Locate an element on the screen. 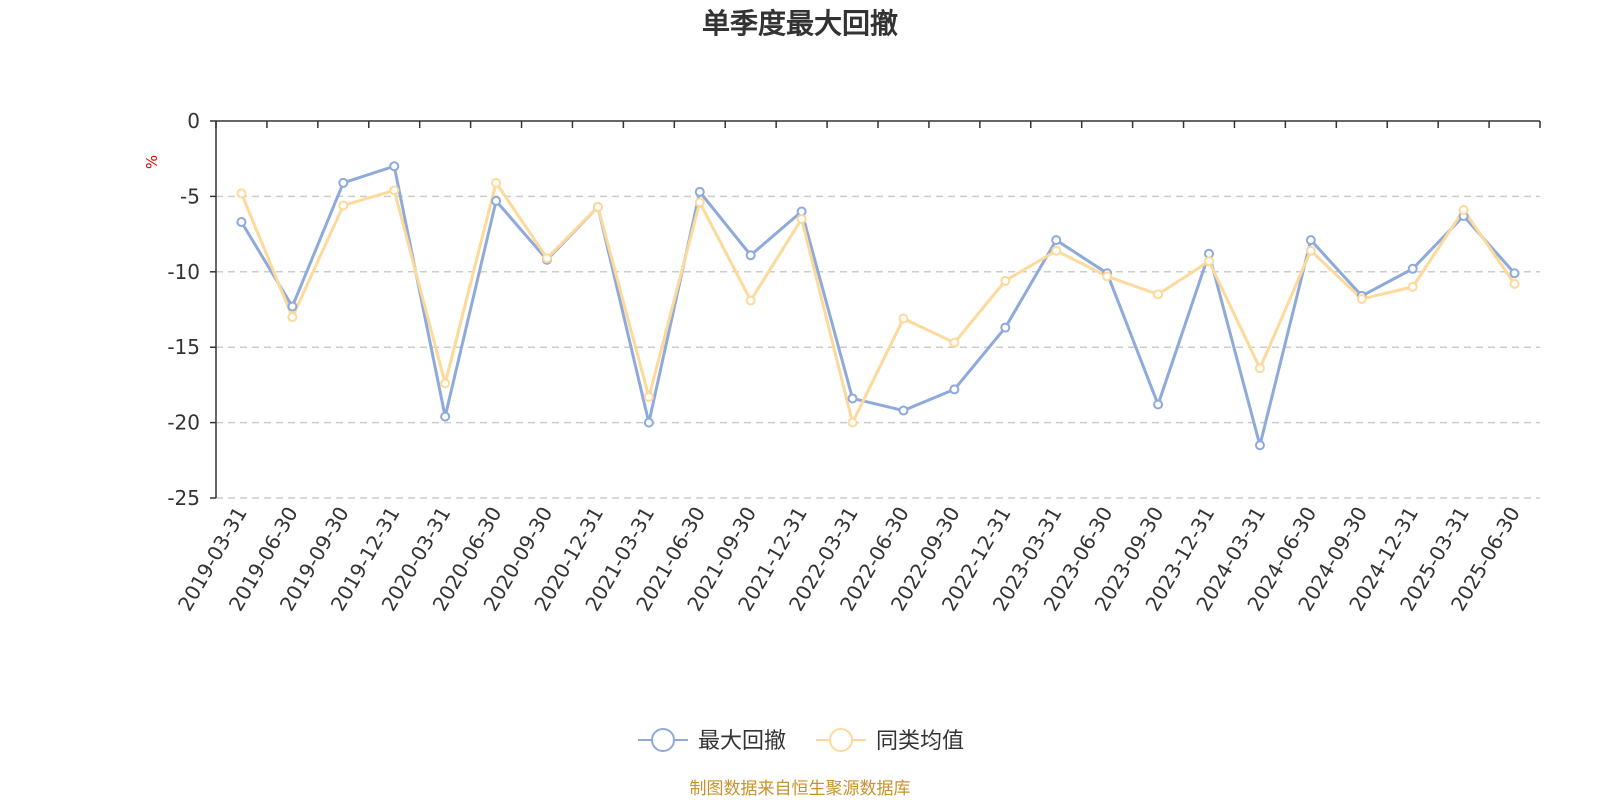 The image size is (1600, 800). y-tick-label-0: 0 is located at coordinates (193, 121).